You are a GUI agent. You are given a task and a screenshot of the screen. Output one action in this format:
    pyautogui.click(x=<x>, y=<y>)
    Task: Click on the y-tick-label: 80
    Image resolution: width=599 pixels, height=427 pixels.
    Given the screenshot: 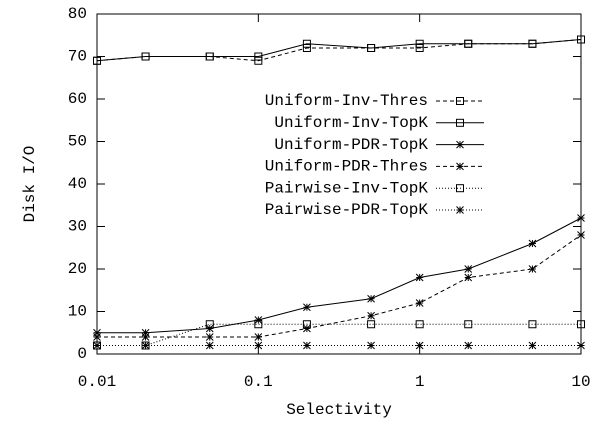 What is the action you would take?
    pyautogui.click(x=77, y=14)
    